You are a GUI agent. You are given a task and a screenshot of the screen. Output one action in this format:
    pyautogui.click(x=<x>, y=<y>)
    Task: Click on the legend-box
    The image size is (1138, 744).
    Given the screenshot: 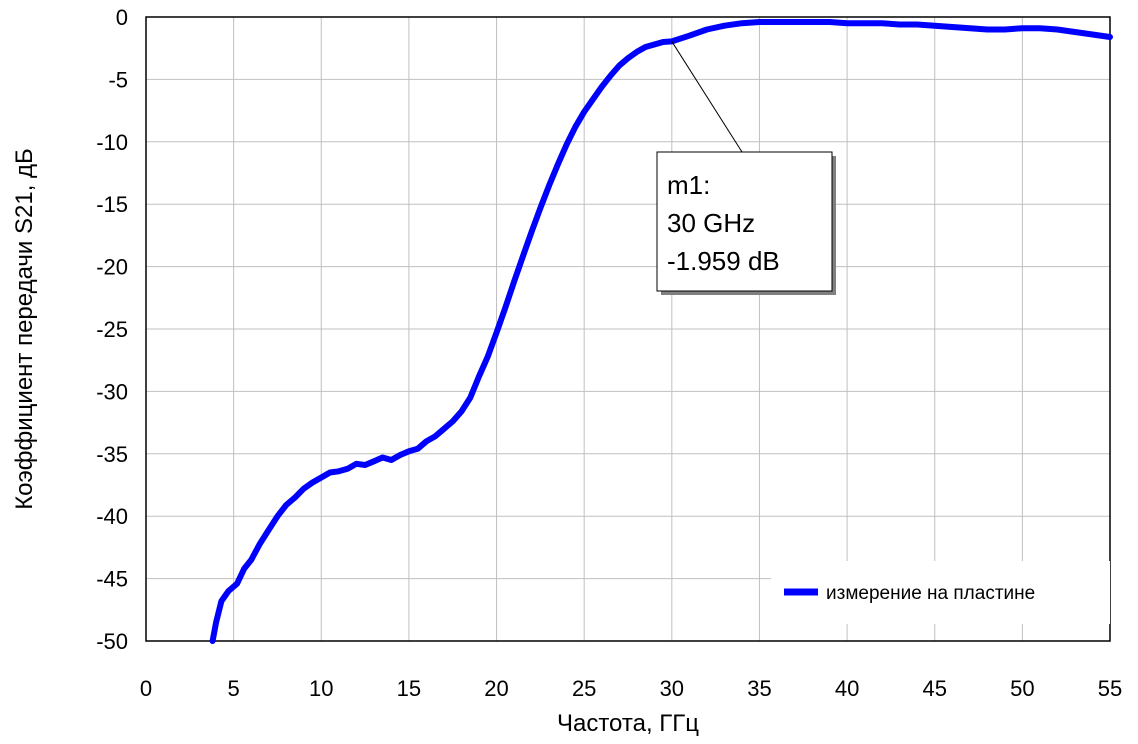 What is the action you would take?
    pyautogui.click(x=940, y=592)
    